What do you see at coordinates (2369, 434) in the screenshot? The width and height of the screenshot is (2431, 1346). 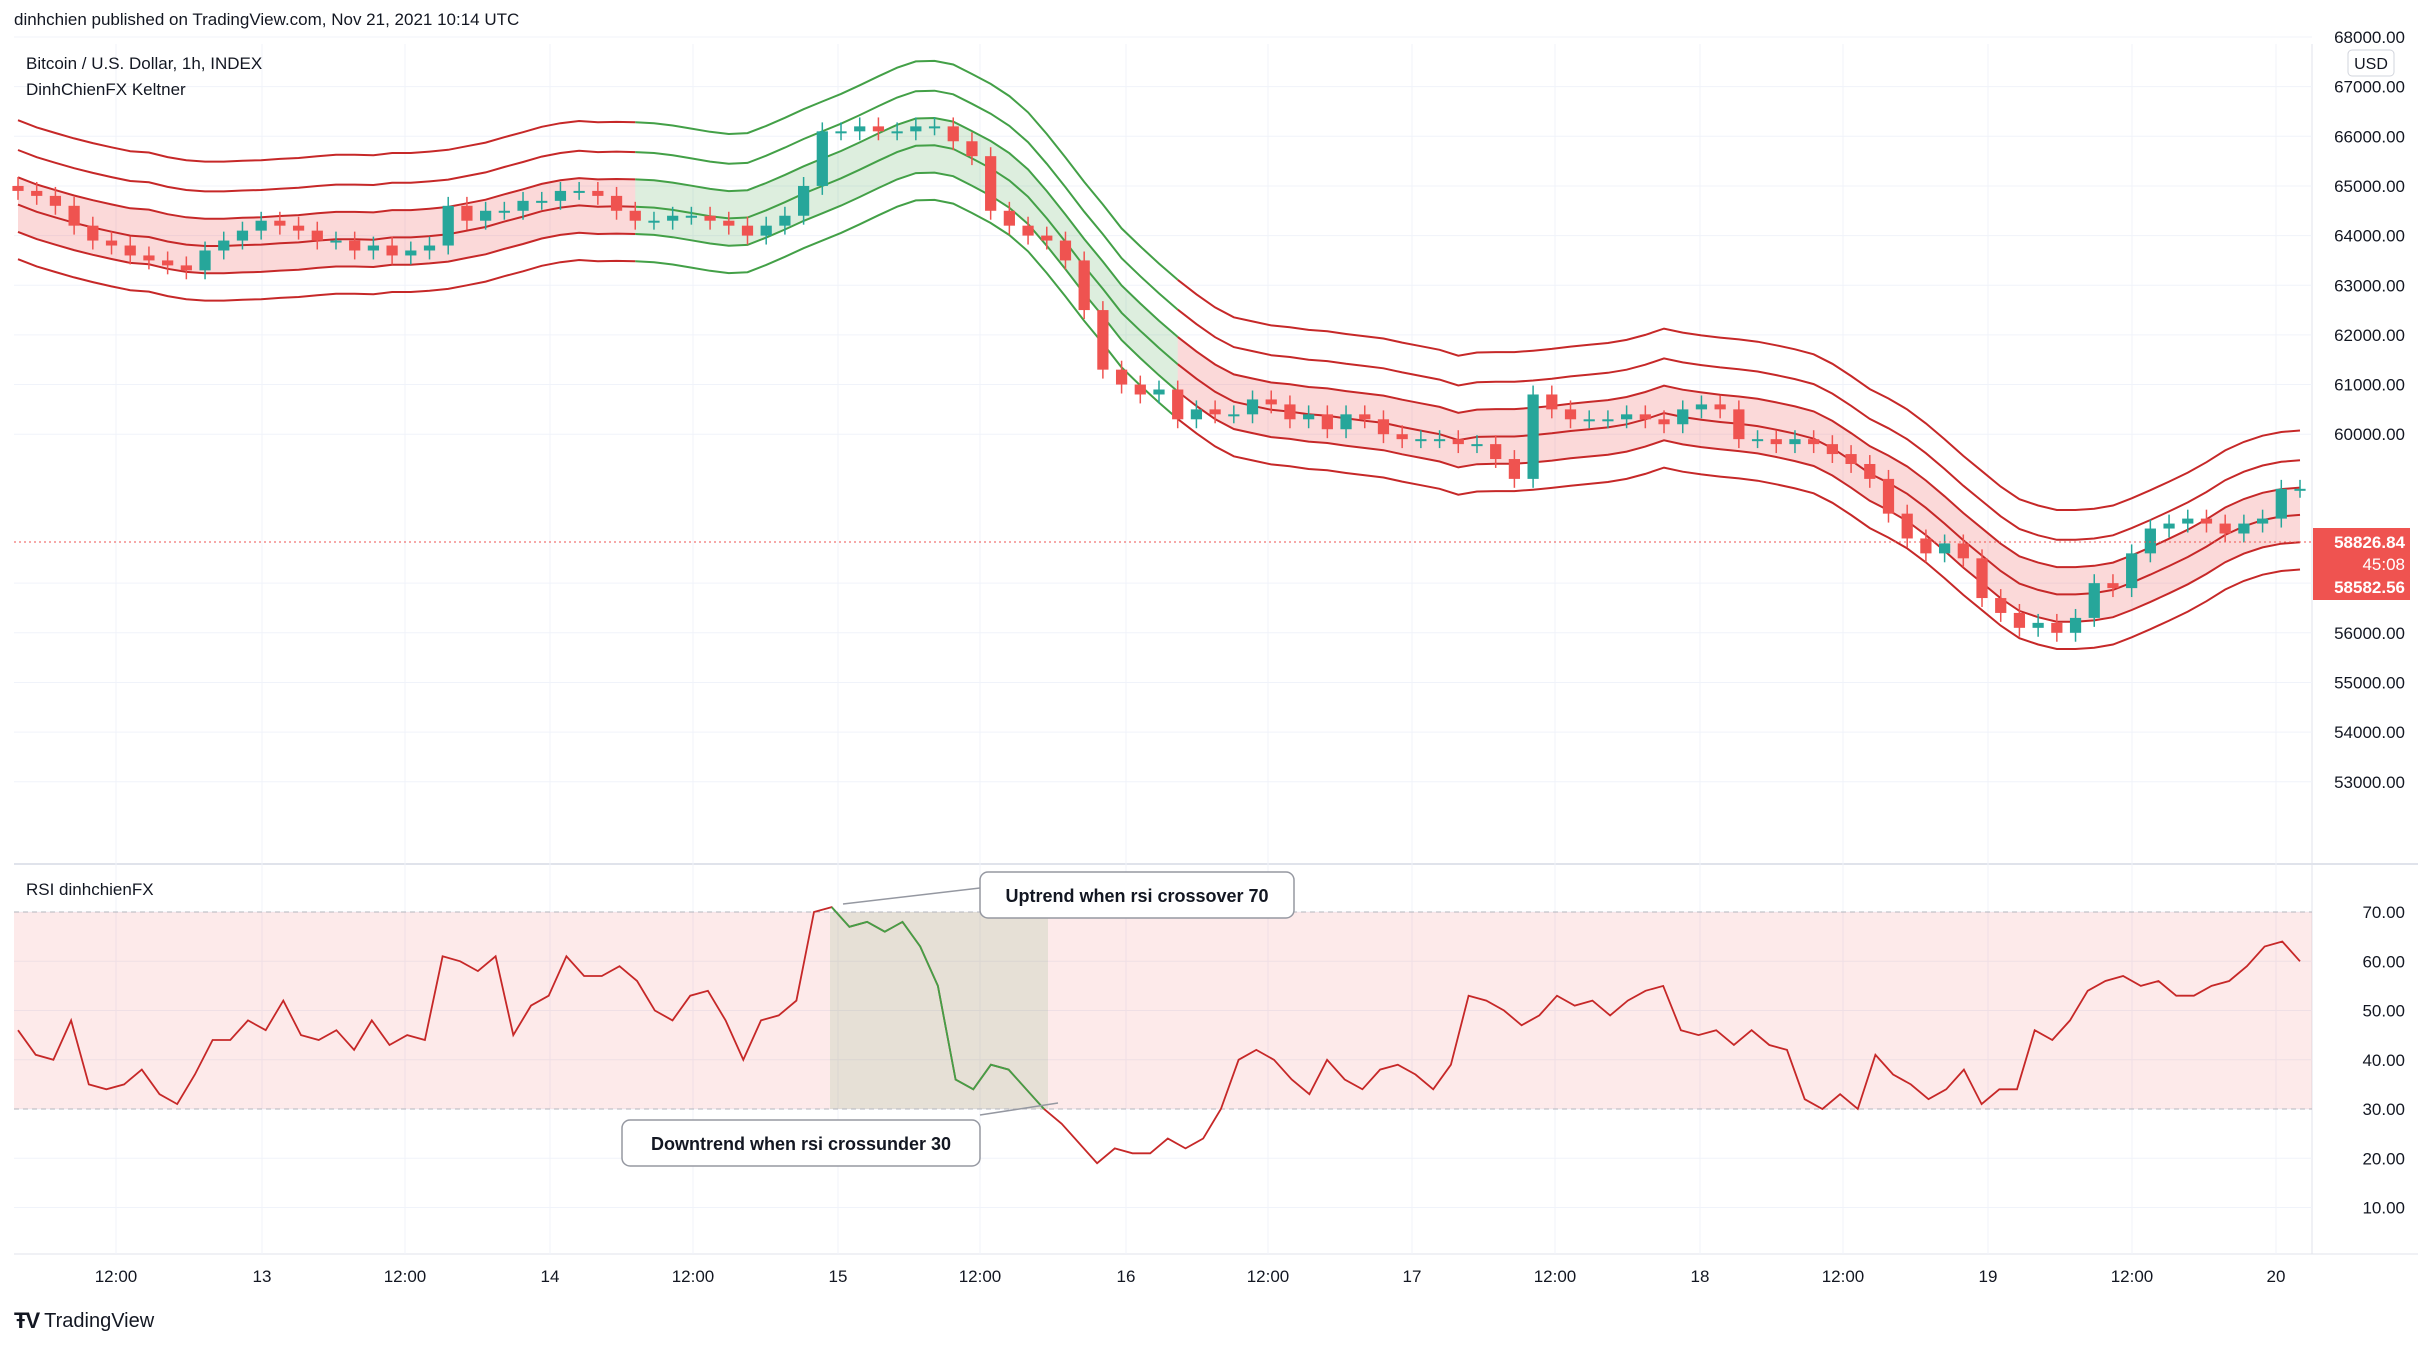 I see `price-tick-label: 60000.00` at bounding box center [2369, 434].